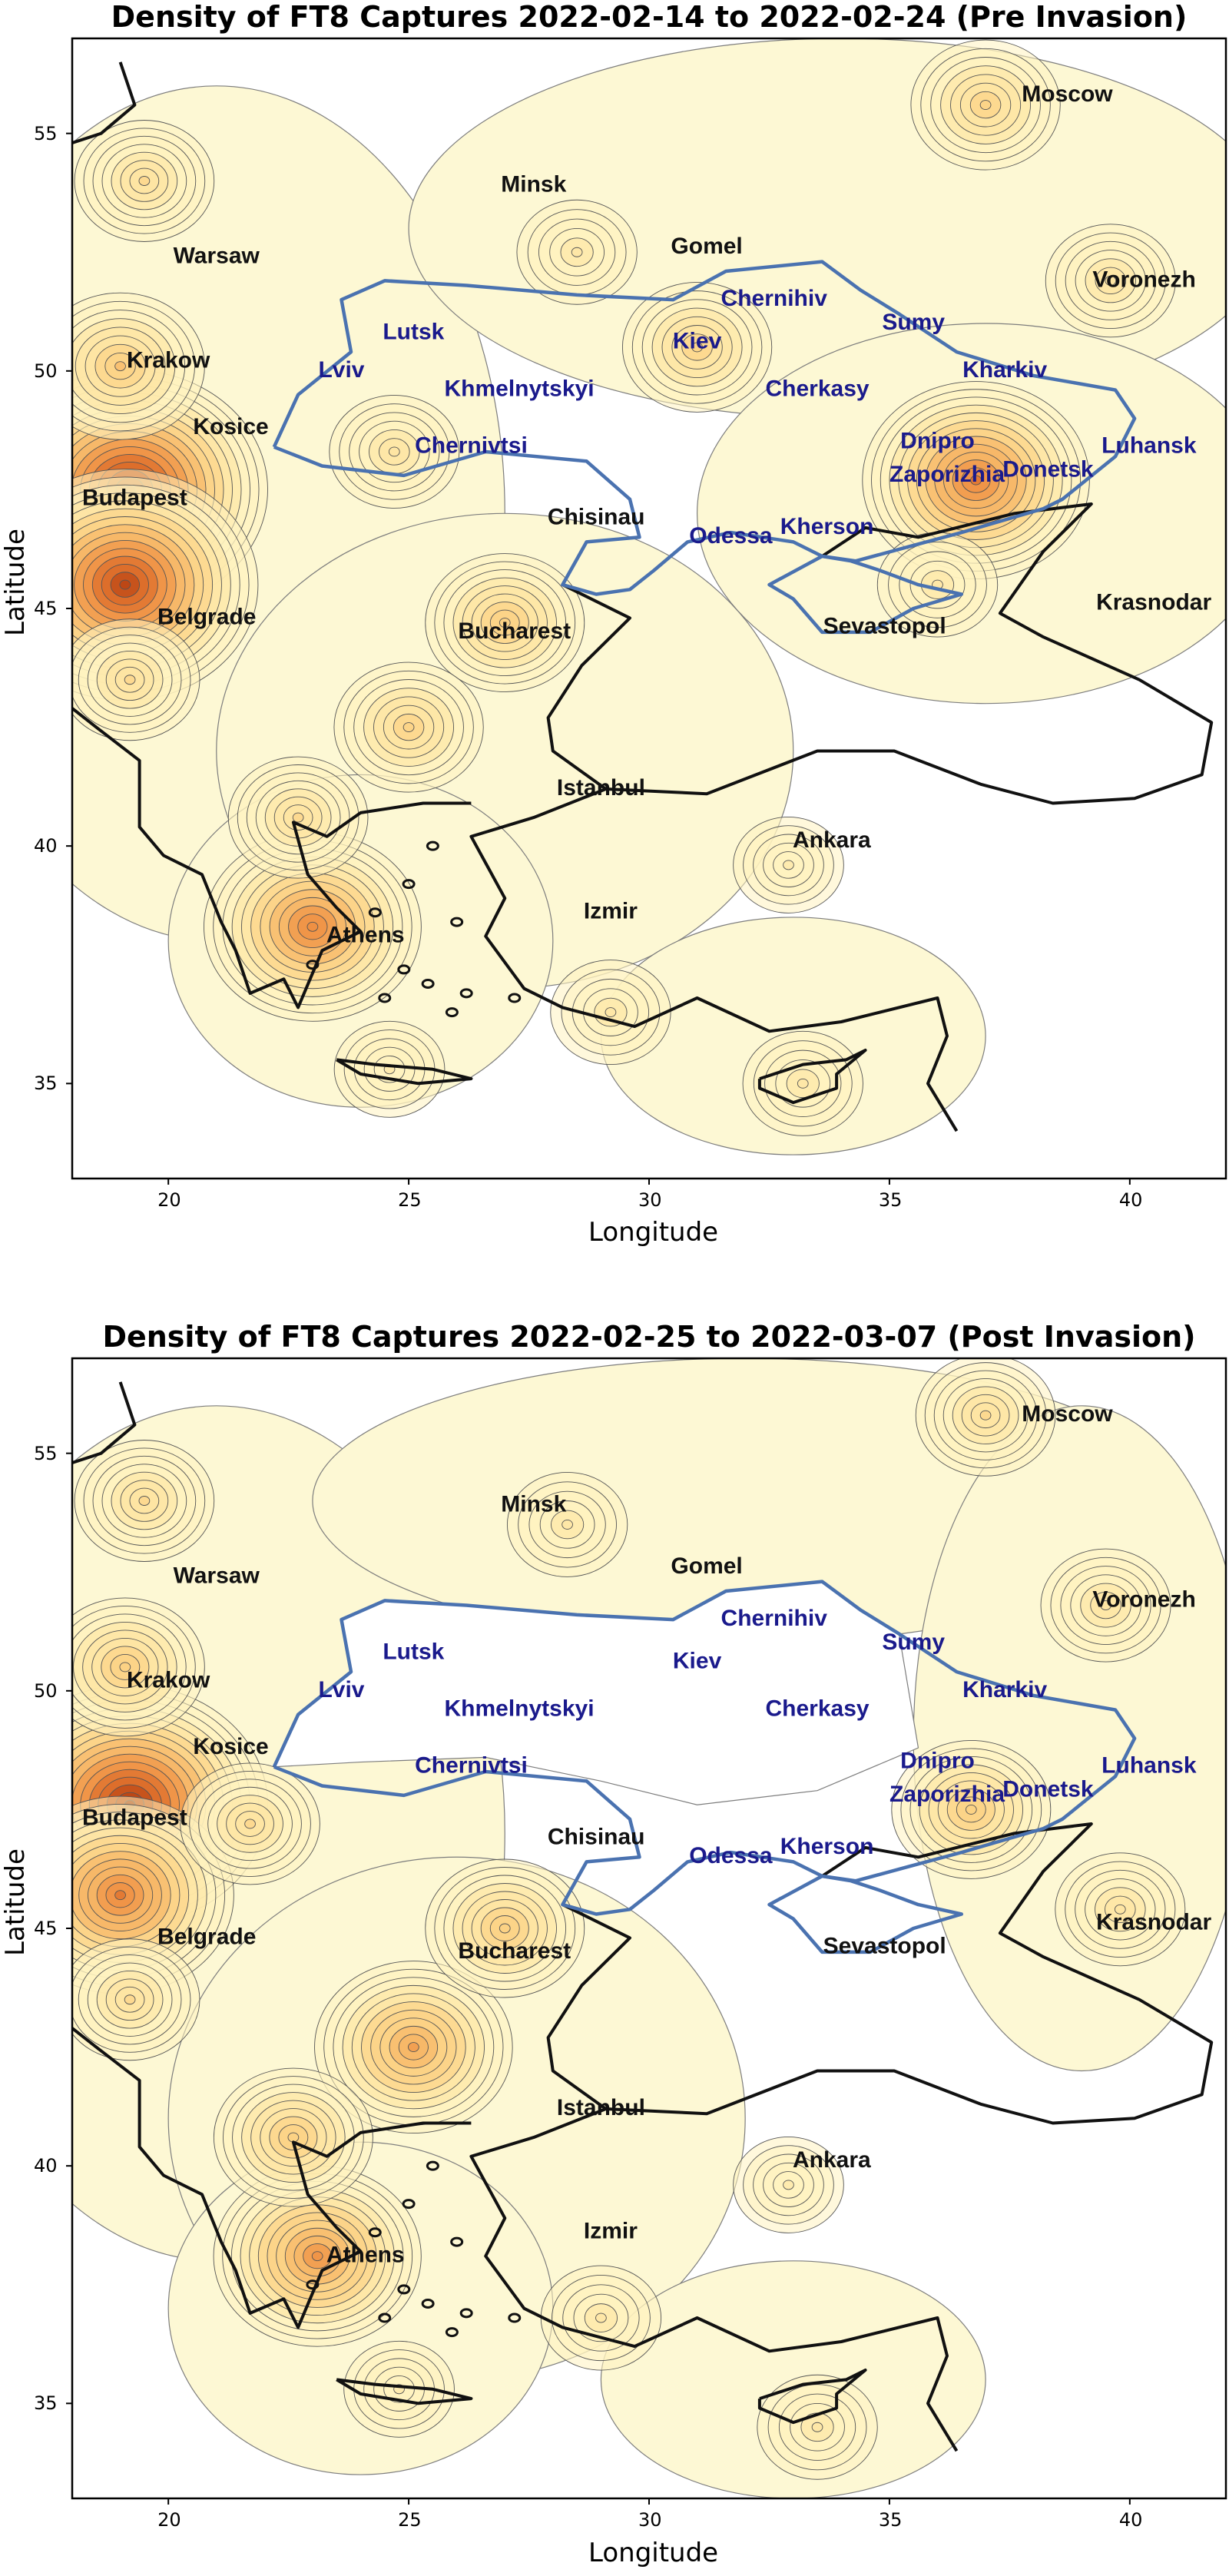  Describe the element at coordinates (832, 2160) in the screenshot. I see `city-label: Ankara` at that location.